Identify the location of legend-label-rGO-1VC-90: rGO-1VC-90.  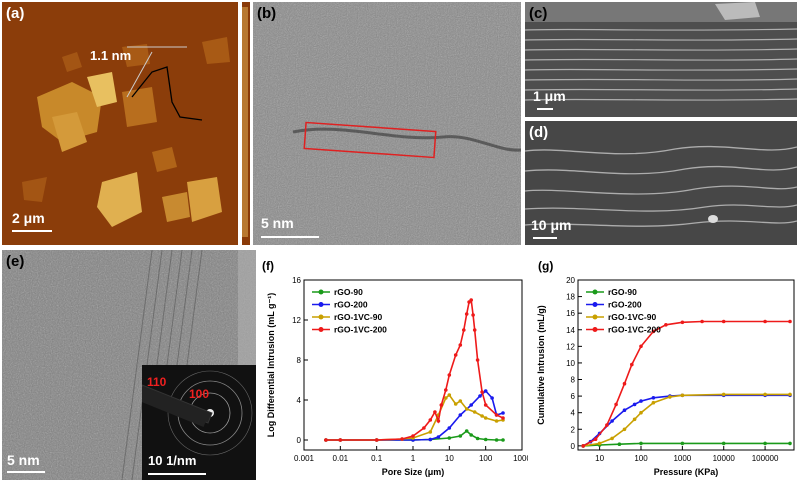
(358, 317).